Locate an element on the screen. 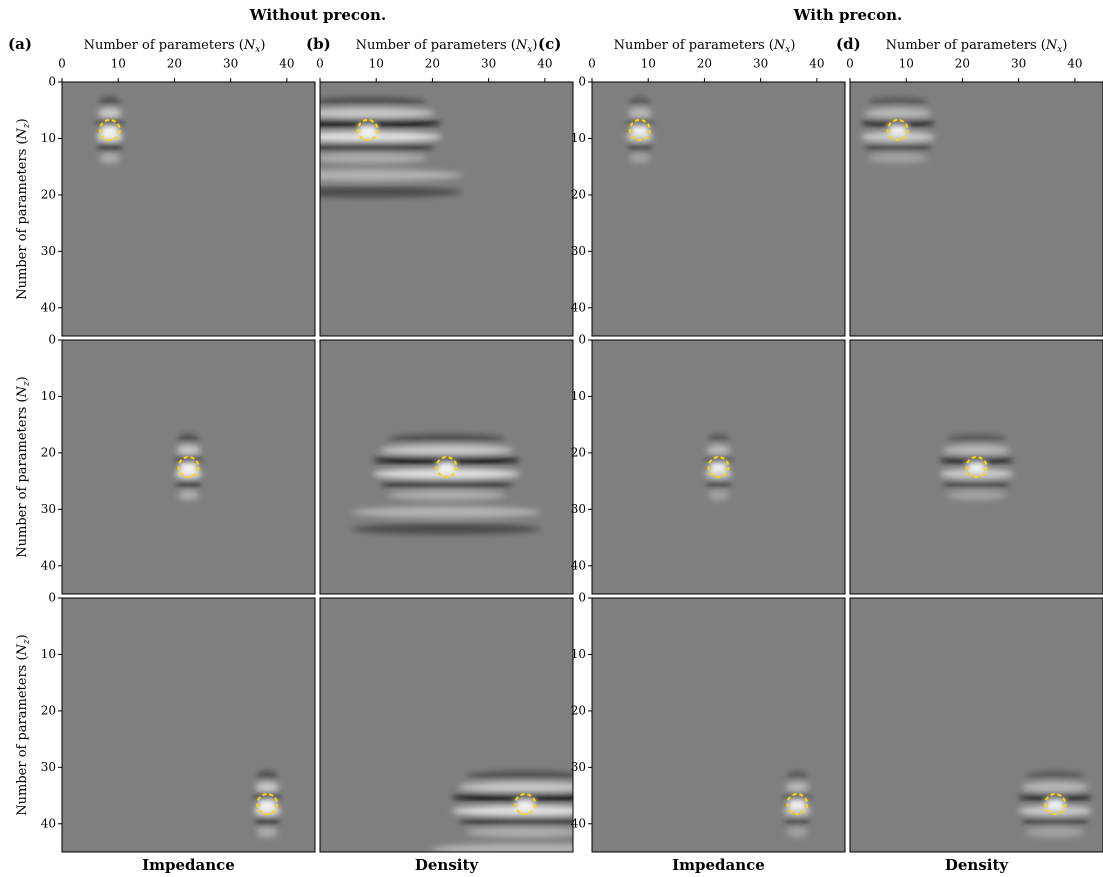 This screenshot has height=877, width=1103. group-title: Without precon. is located at coordinates (317, 15).